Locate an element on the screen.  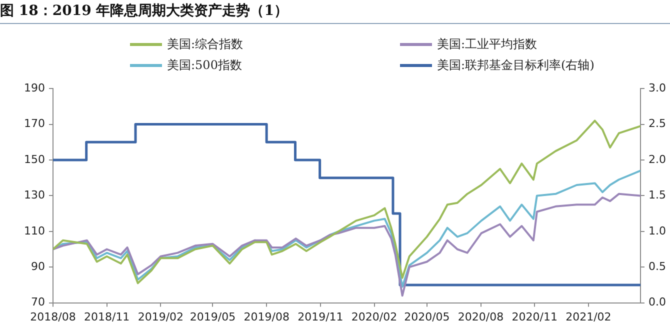
legend-label: 美国:500指数 is located at coordinates (204, 65).